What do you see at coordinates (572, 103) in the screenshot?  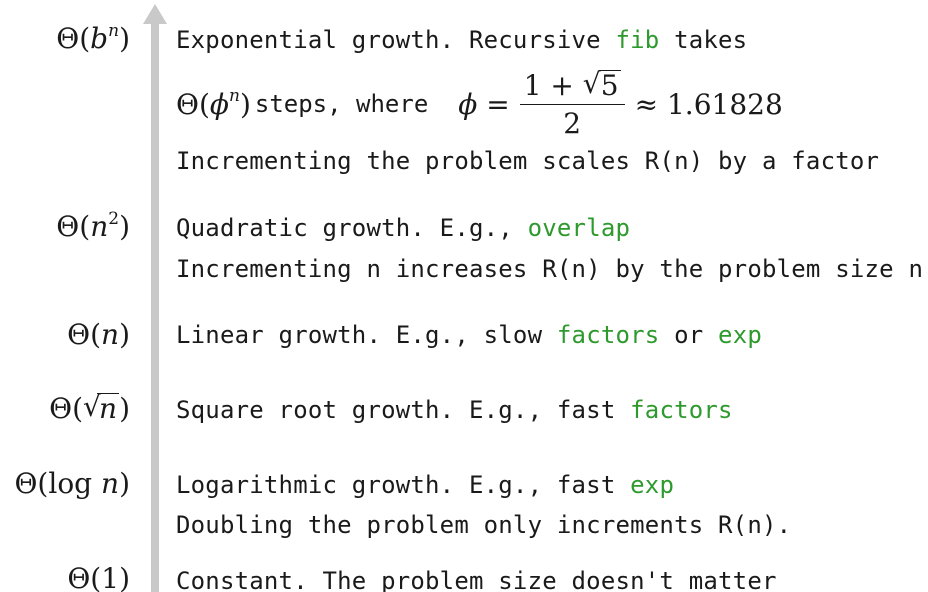 I see `golden-ratio-fraction: 1 + 5 2` at bounding box center [572, 103].